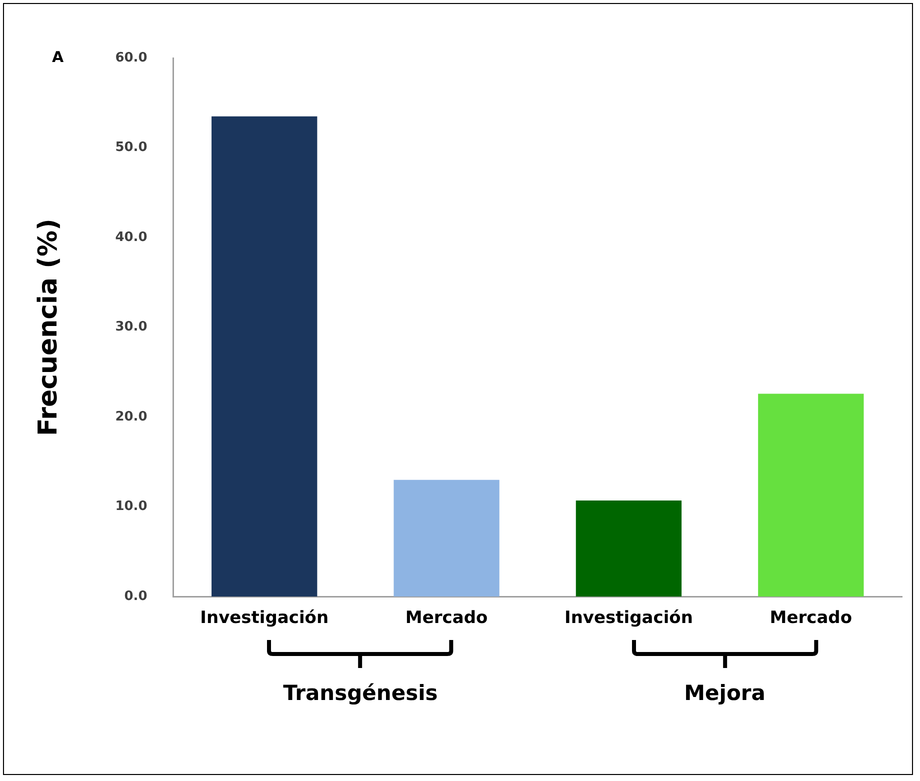 The height and width of the screenshot is (781, 920). Describe the element at coordinates (360, 692) in the screenshot. I see `text: Transgénesis` at that location.